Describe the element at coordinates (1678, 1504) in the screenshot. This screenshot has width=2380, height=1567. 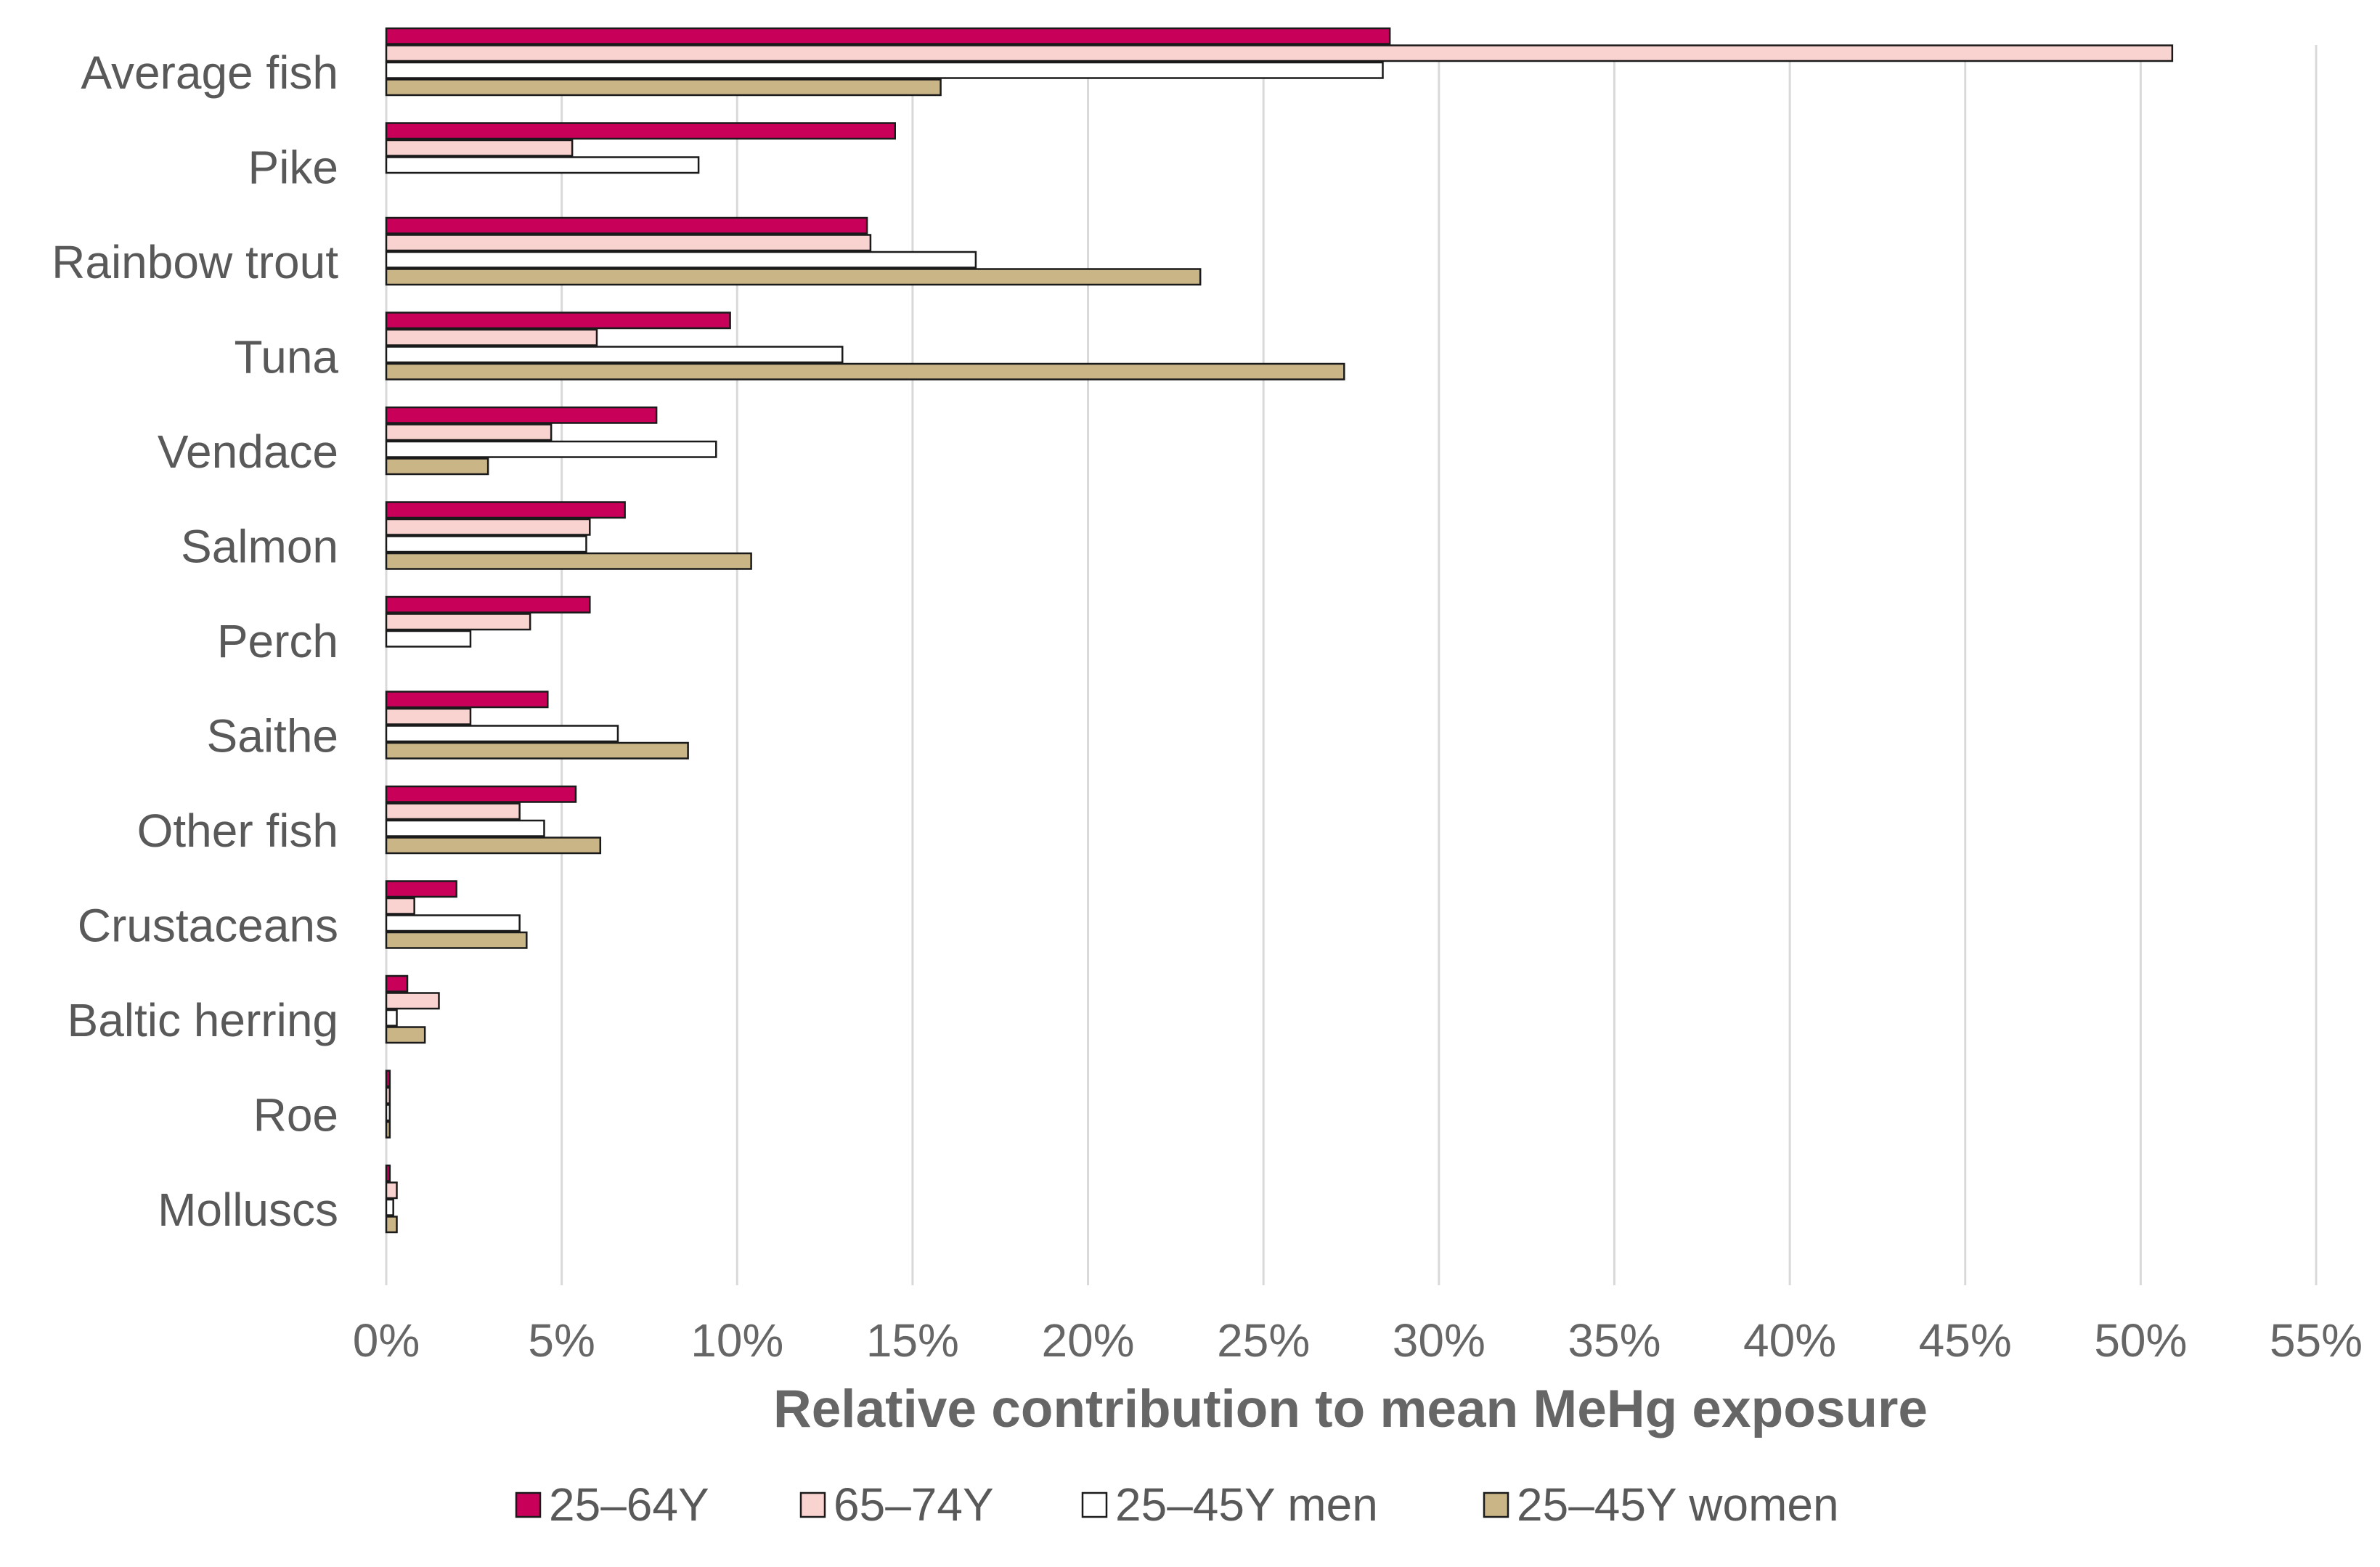
I see `legend-label-25-45y-women: 25–45Y women` at that location.